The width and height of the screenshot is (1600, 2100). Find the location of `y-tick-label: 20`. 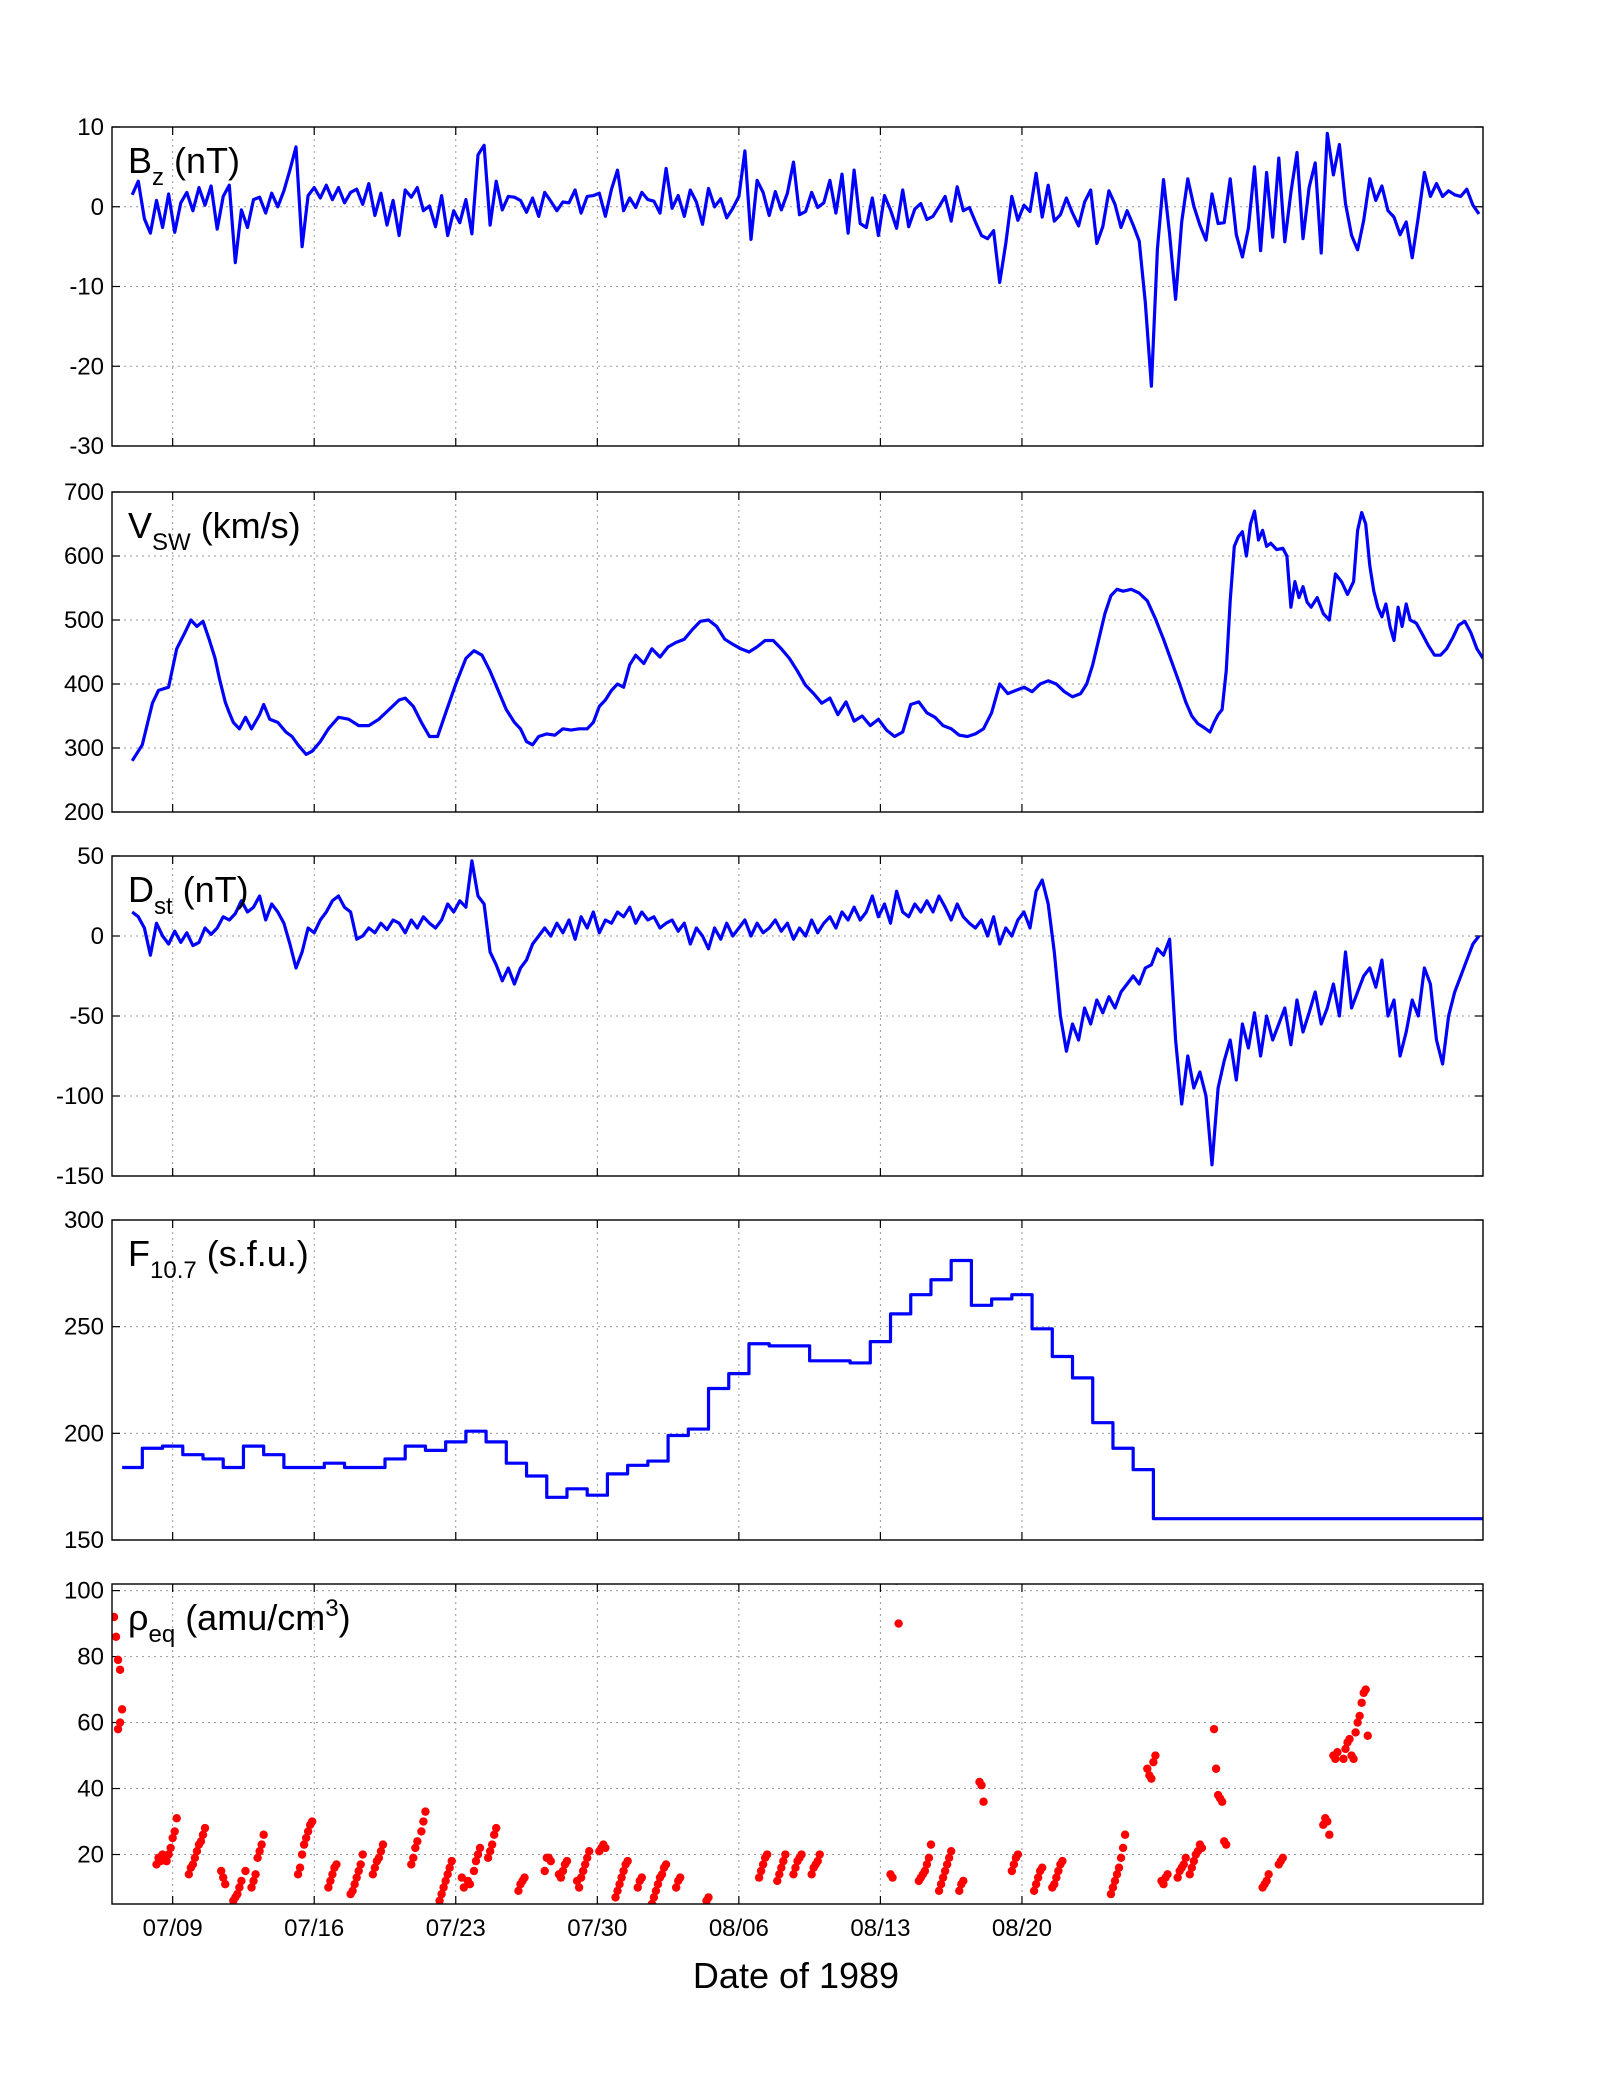

y-tick-label: 20 is located at coordinates (90, 1855).